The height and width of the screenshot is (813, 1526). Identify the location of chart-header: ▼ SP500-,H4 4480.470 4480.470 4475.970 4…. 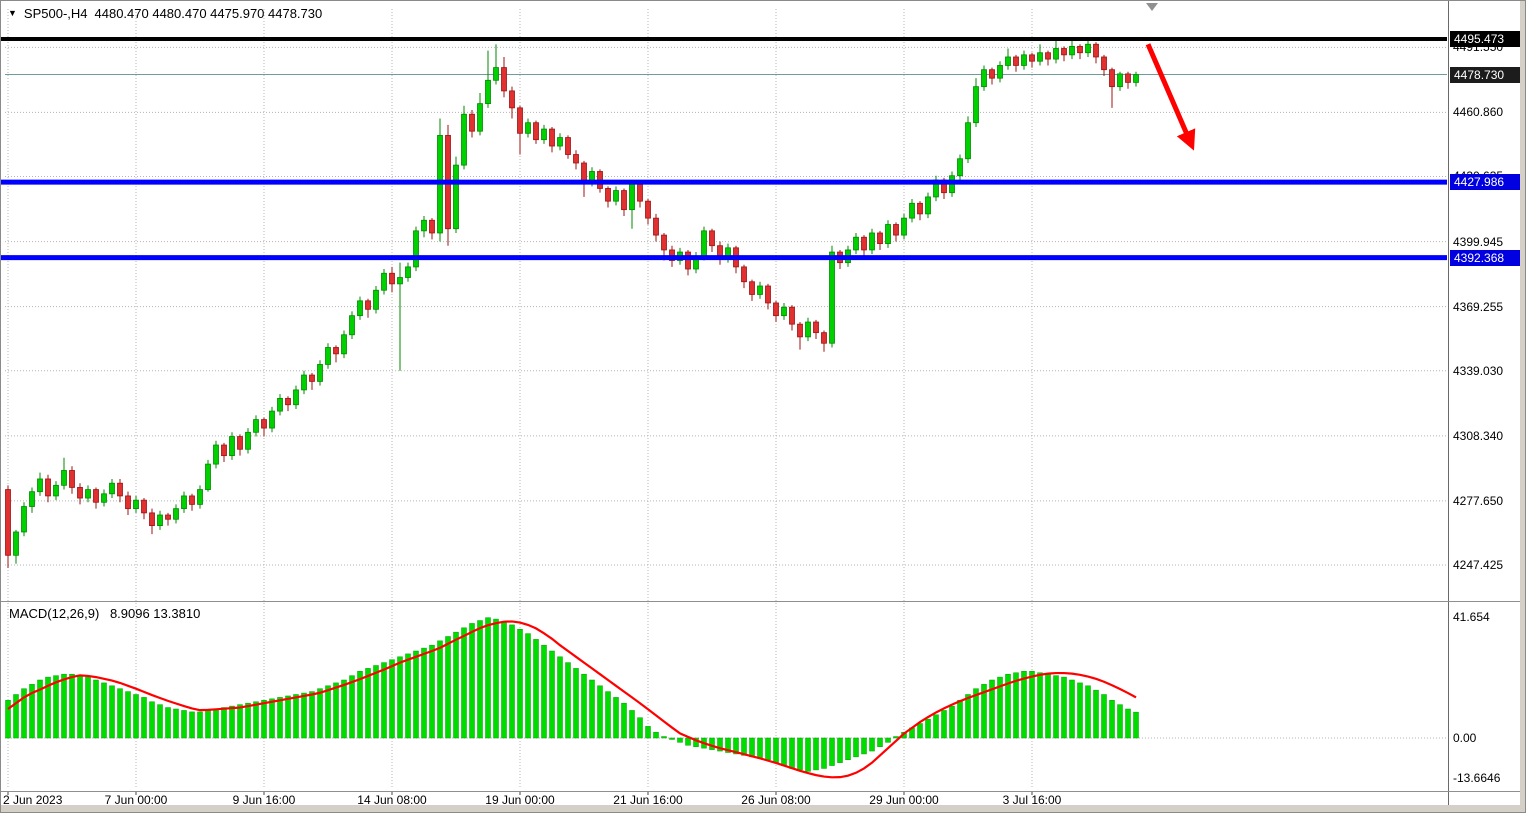
(165, 13).